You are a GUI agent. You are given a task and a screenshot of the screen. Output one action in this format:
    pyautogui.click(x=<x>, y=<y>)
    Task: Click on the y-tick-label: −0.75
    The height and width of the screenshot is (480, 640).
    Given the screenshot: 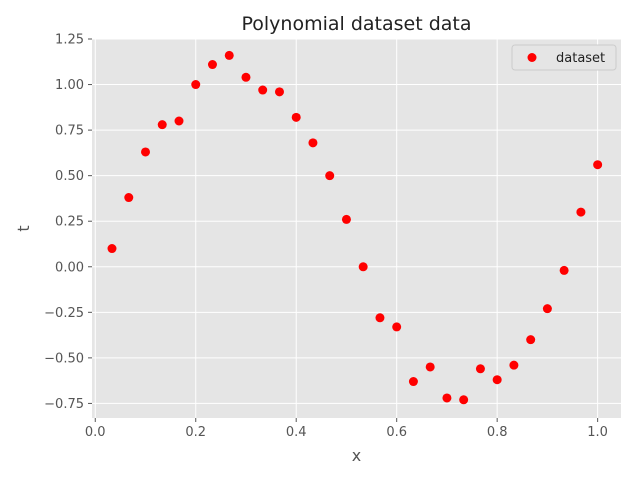 What is the action you would take?
    pyautogui.click(x=64, y=404)
    